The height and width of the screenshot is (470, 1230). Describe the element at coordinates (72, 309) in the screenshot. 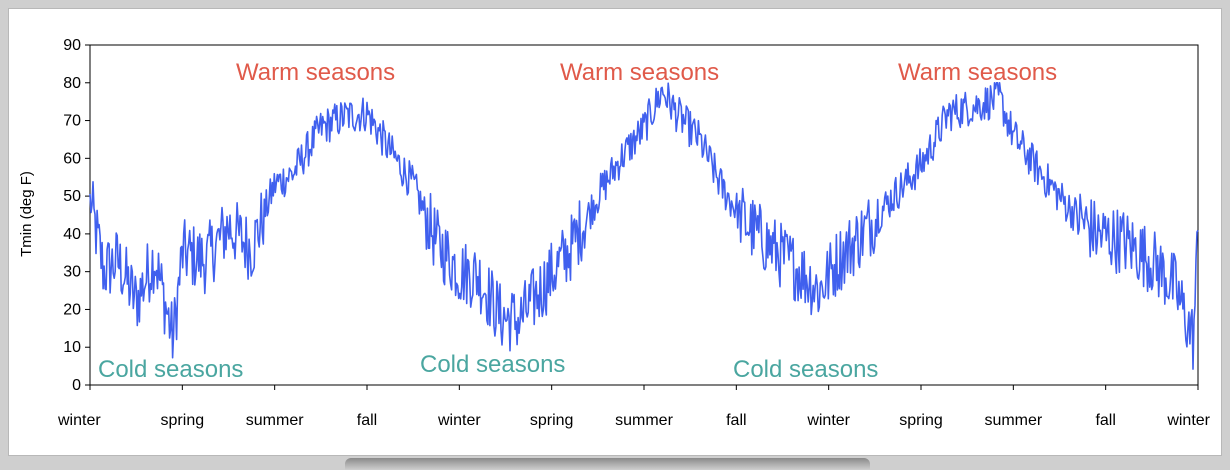

I see `y-tick-label: 20` at that location.